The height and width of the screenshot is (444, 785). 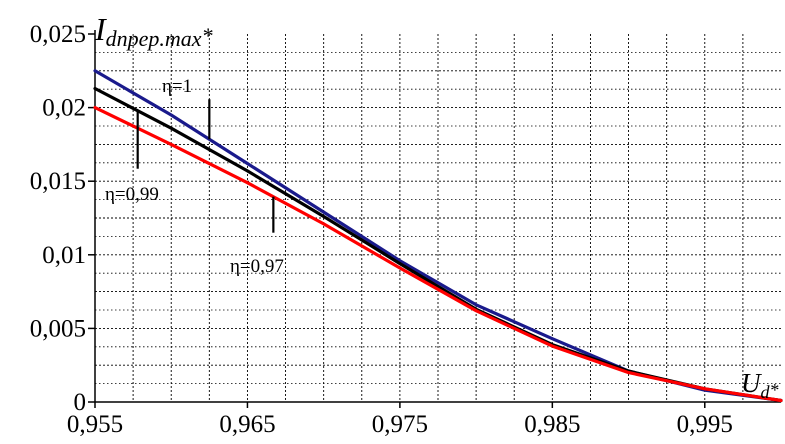 What do you see at coordinates (58, 34) in the screenshot?
I see `y-tick-label: 0,025` at bounding box center [58, 34].